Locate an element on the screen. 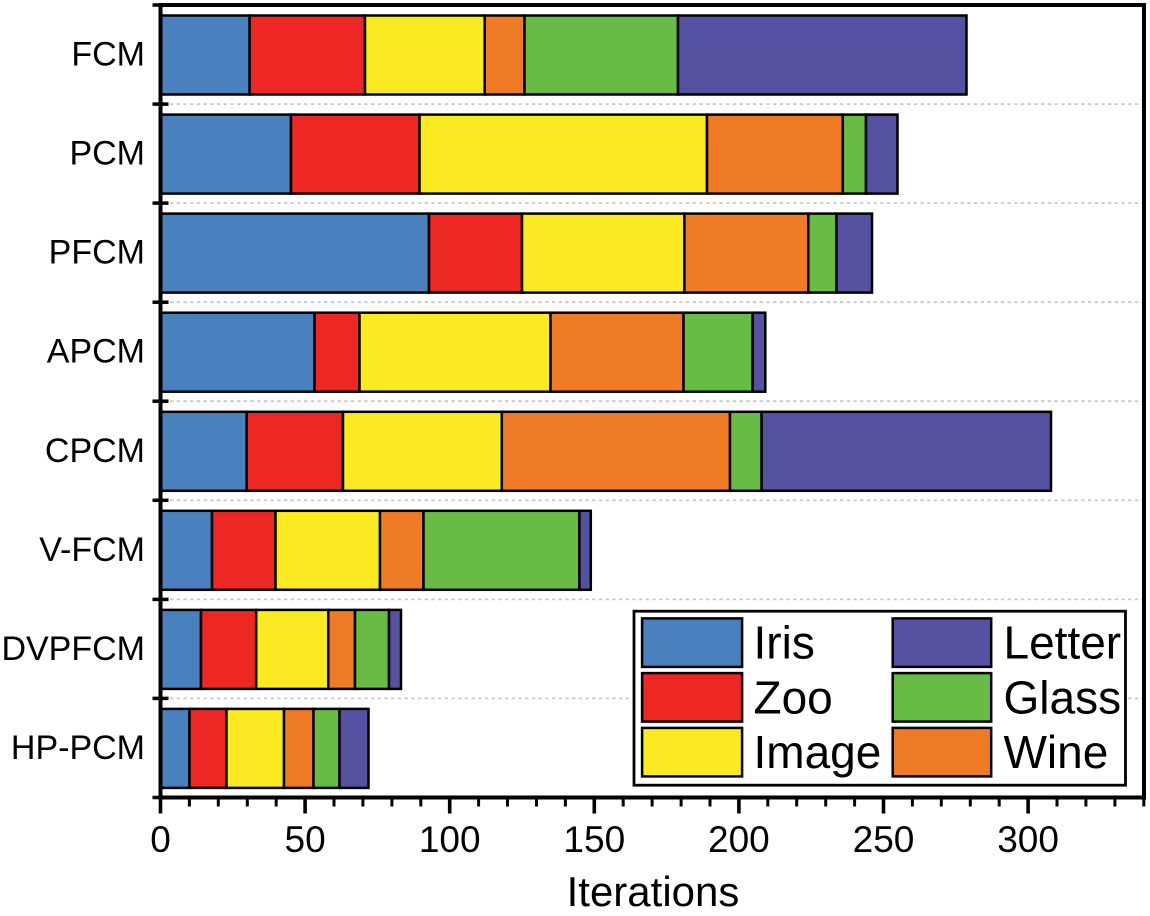 Image resolution: width=1150 pixels, height=916 pixels. svg-text: PFCM is located at coordinates (97, 253).